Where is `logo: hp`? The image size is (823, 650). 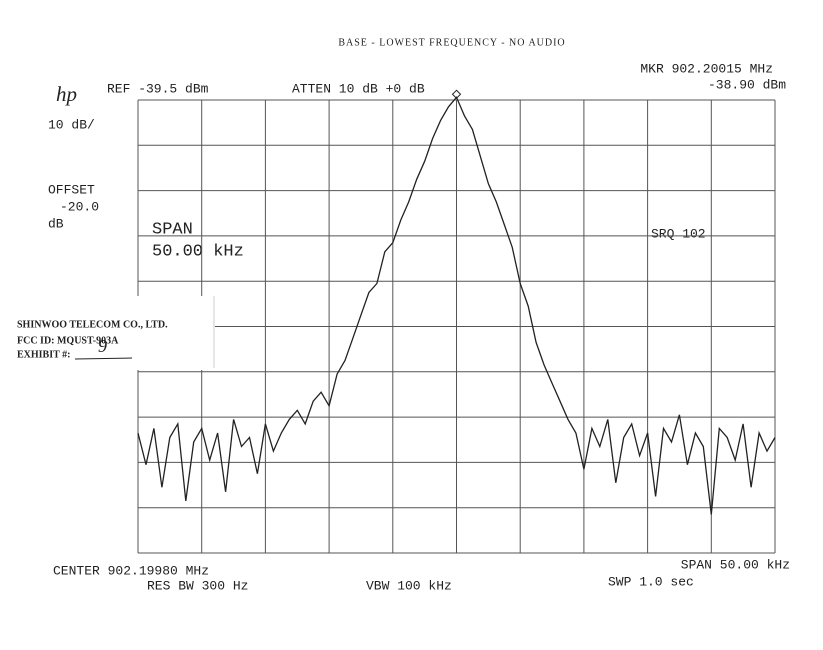
logo: hp is located at coordinates (66, 94).